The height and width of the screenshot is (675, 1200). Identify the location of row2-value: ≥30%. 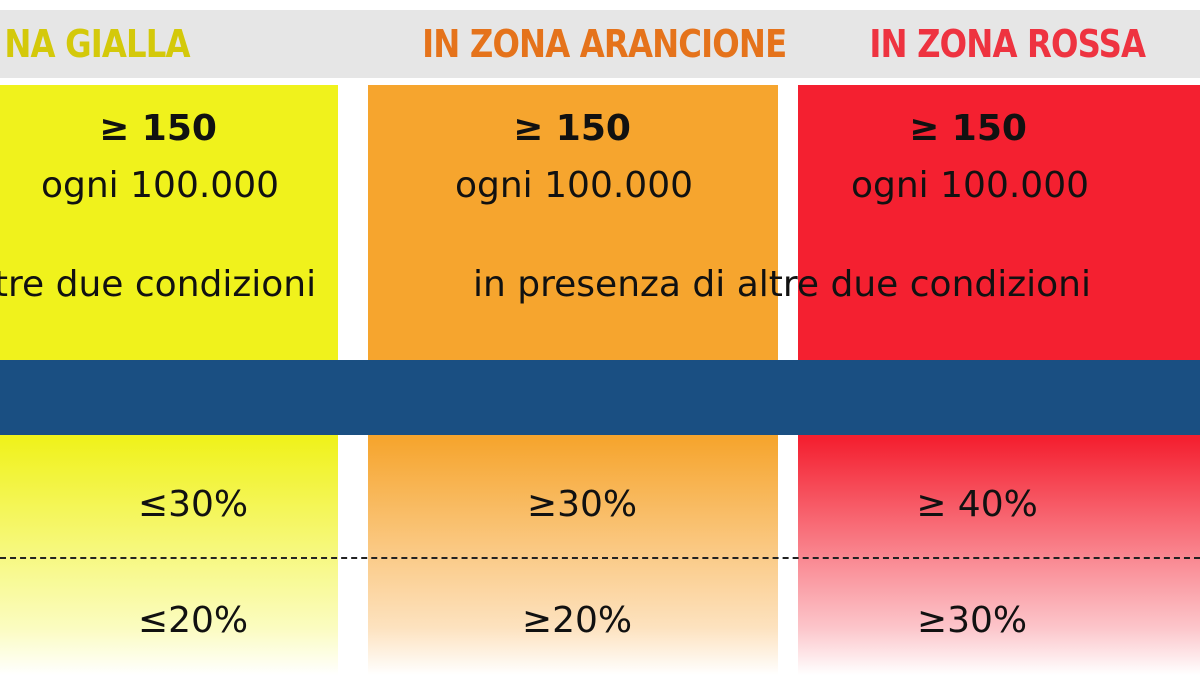
(972, 620).